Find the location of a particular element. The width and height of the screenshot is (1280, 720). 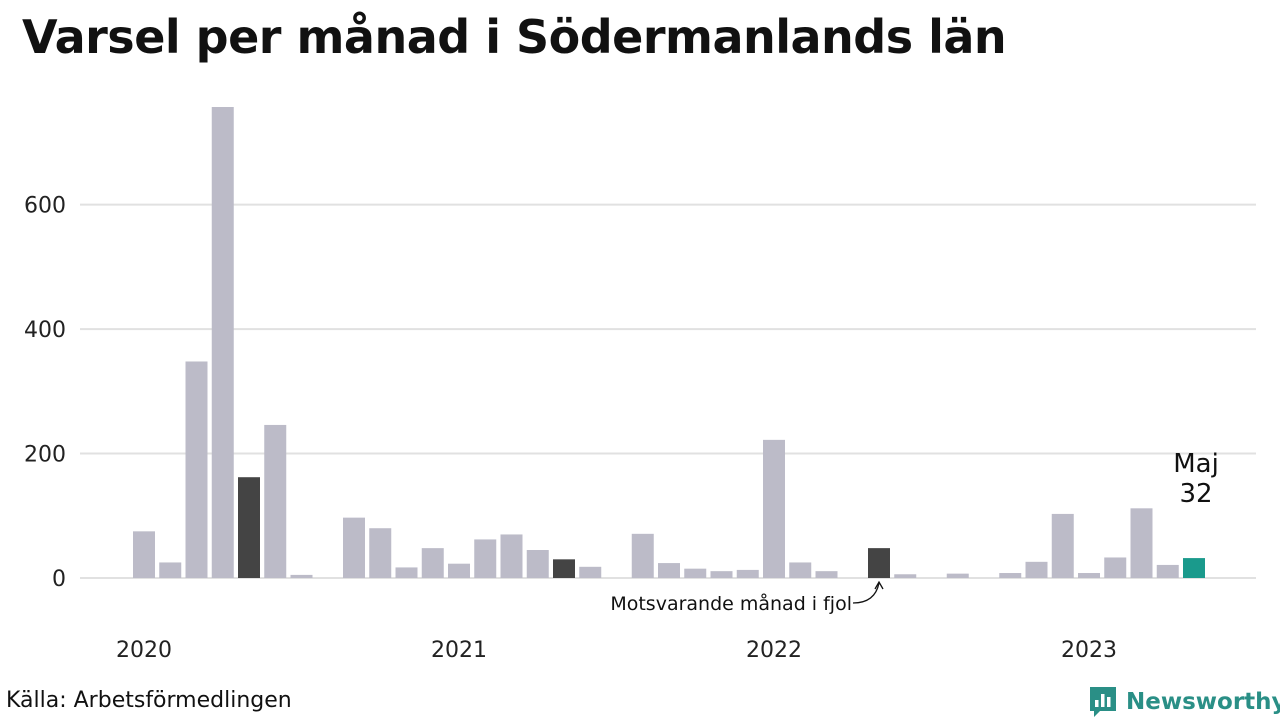

page-title: Varsel per månad i Södermanlands län is located at coordinates (514, 37).